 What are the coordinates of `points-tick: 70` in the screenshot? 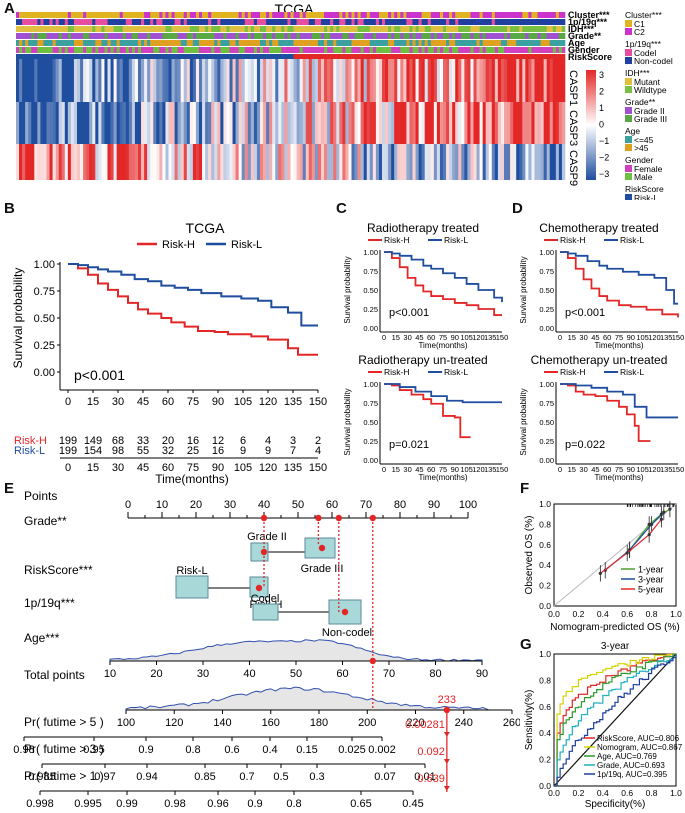 It's located at (366, 505).